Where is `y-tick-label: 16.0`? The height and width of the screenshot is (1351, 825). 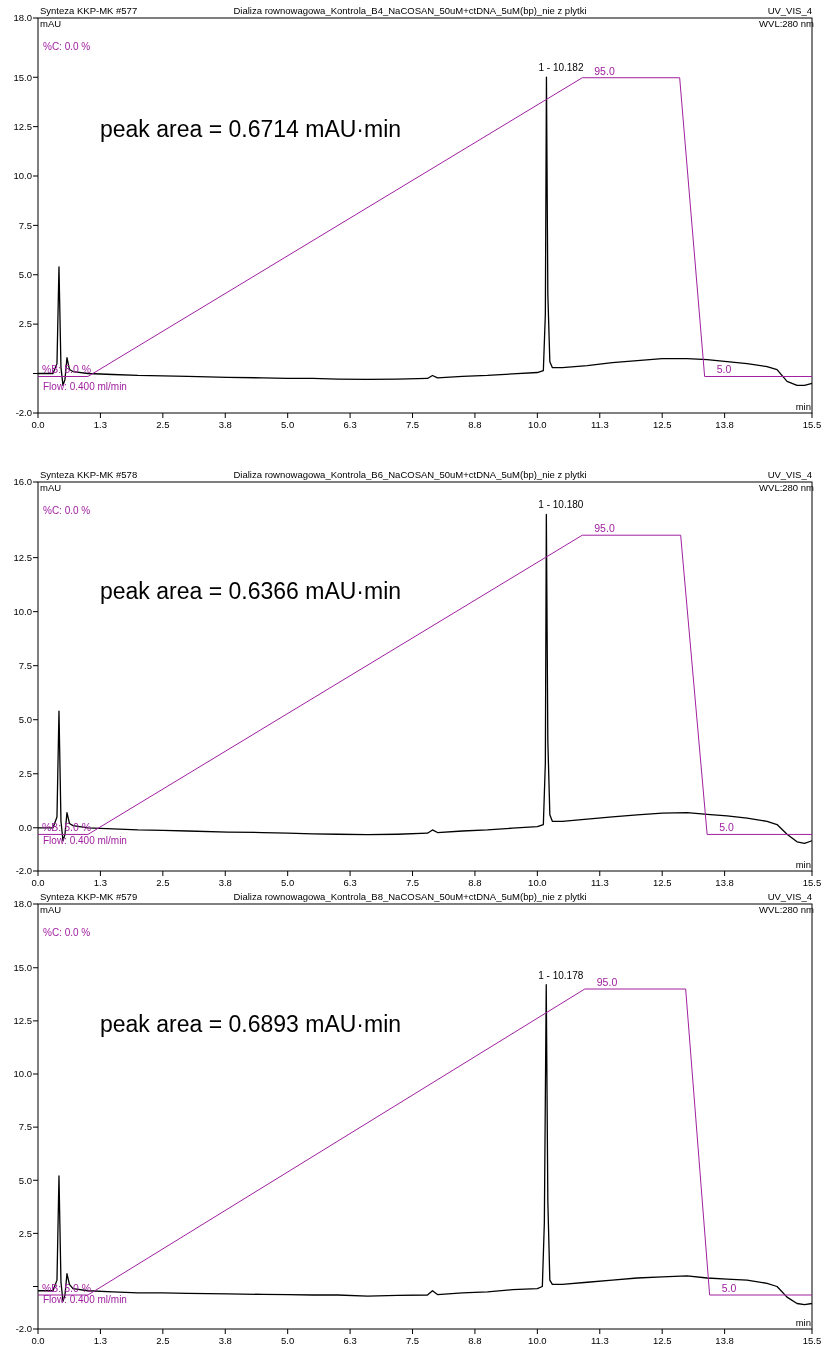 y-tick-label: 16.0 is located at coordinates (22, 482).